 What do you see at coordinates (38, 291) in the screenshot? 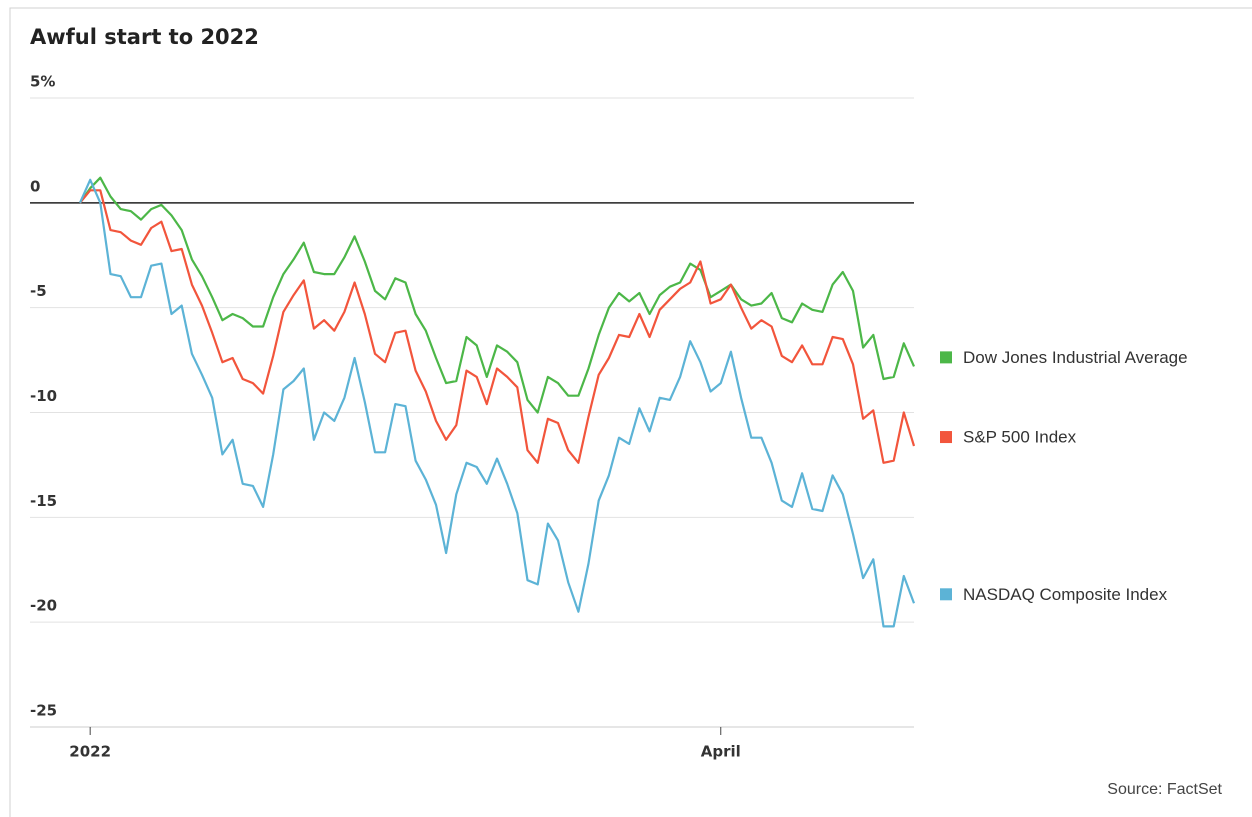
I see `y-tick-label: -5` at bounding box center [38, 291].